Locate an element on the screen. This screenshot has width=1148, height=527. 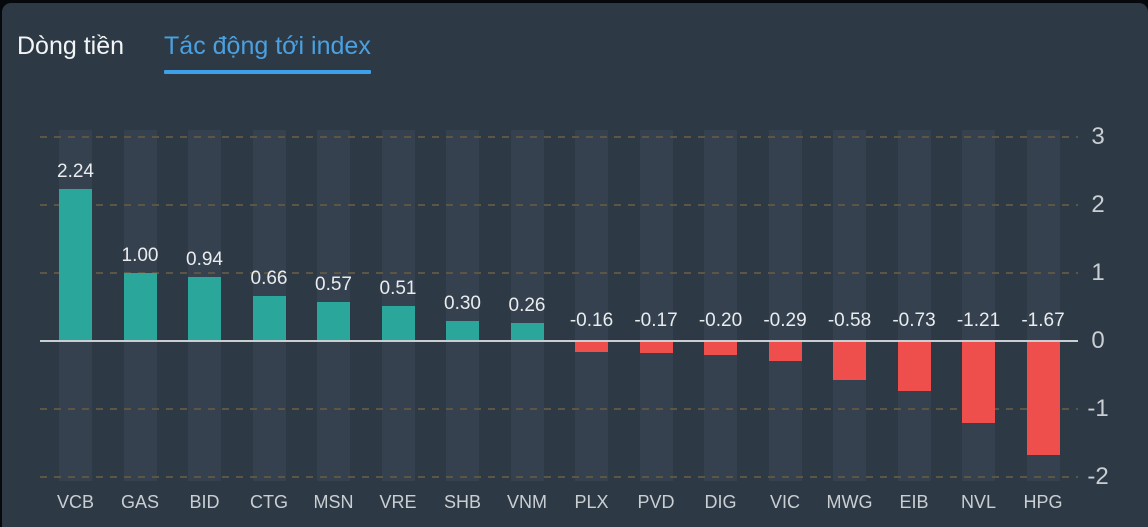
value-label-vre: 0.51 is located at coordinates (398, 289).